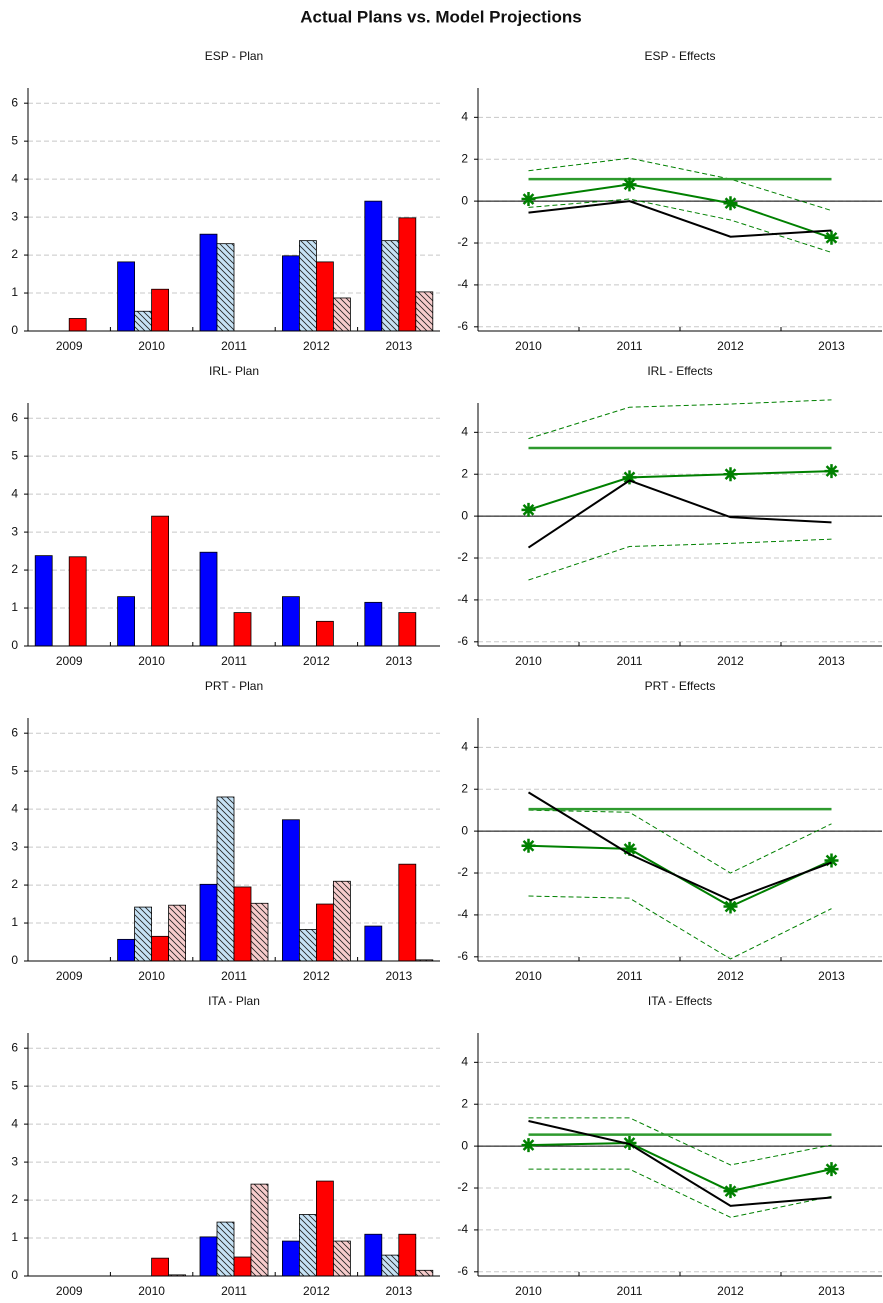 The image size is (883, 1303). I want to click on chart-title: ITA - Plan, so click(234, 1001).